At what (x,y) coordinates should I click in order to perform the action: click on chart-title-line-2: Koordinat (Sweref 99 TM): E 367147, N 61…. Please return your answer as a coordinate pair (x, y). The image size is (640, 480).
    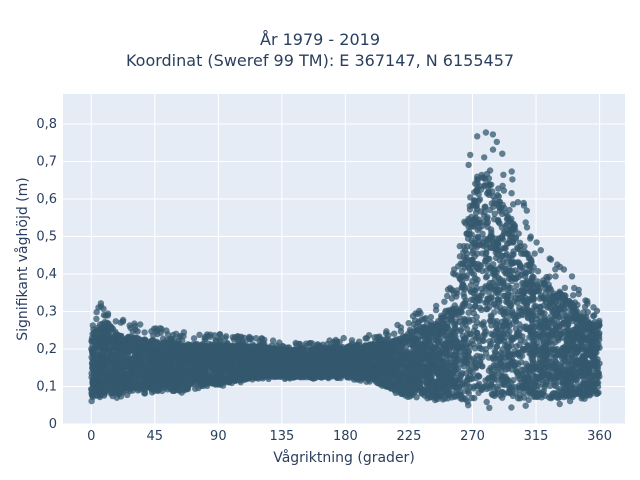
    Looking at the image, I should click on (320, 60).